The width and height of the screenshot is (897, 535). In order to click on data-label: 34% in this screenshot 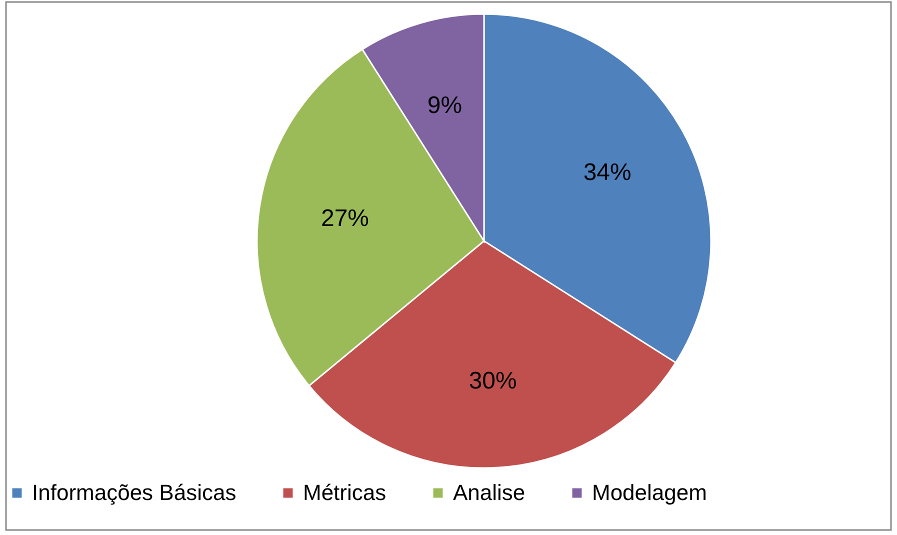, I will do `click(607, 172)`.